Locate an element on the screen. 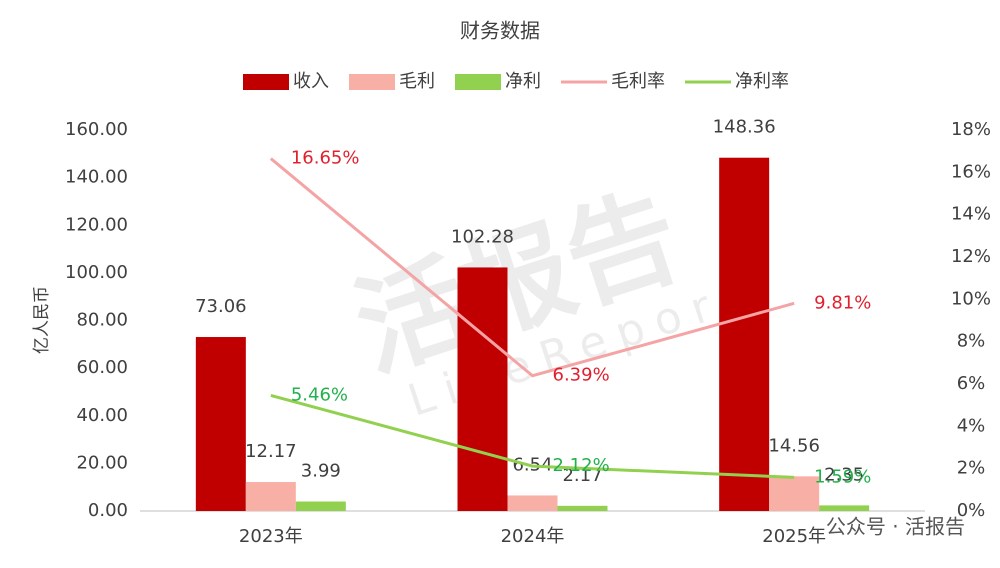 Image resolution: width=1000 pixels, height=568 pixels. y2-tick-label: 0% is located at coordinates (971, 510).